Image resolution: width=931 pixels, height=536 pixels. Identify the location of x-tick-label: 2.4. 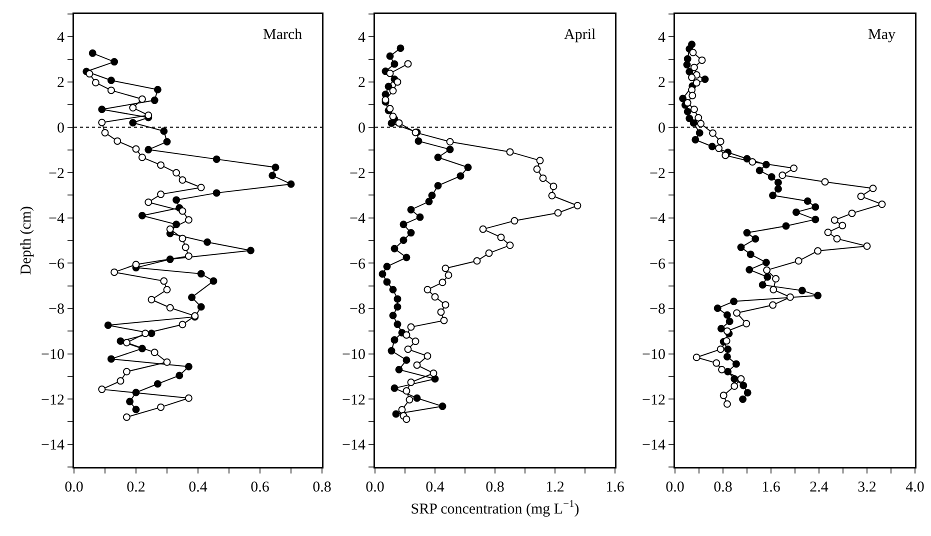
(819, 488).